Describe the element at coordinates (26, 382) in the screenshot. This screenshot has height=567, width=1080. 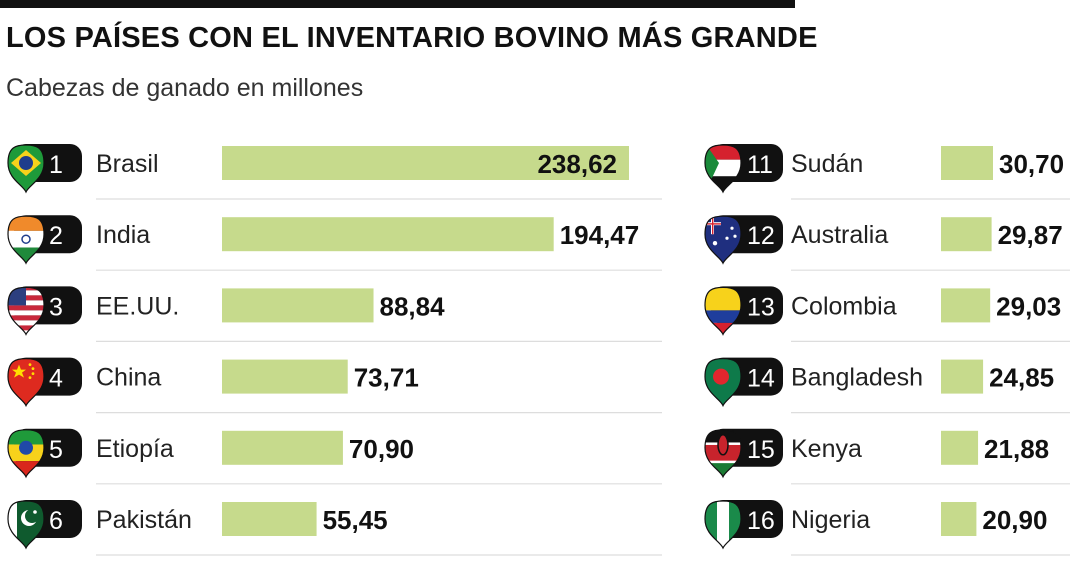
I see `china-flag-icon` at that location.